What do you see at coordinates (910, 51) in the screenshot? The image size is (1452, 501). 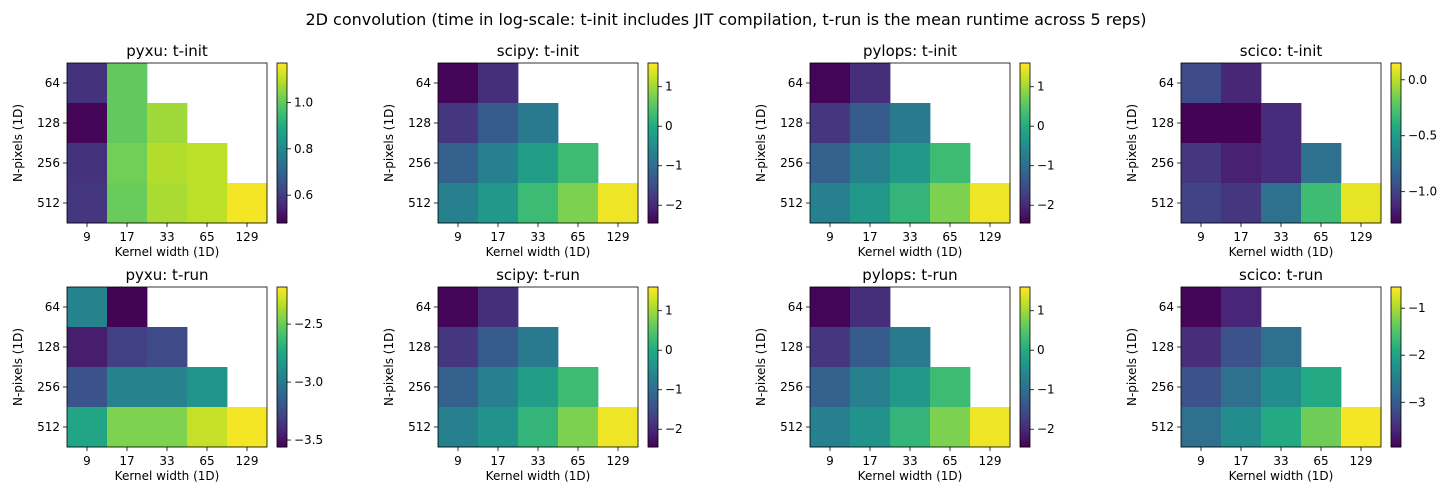 I see `panel-title: pylops: t-init` at bounding box center [910, 51].